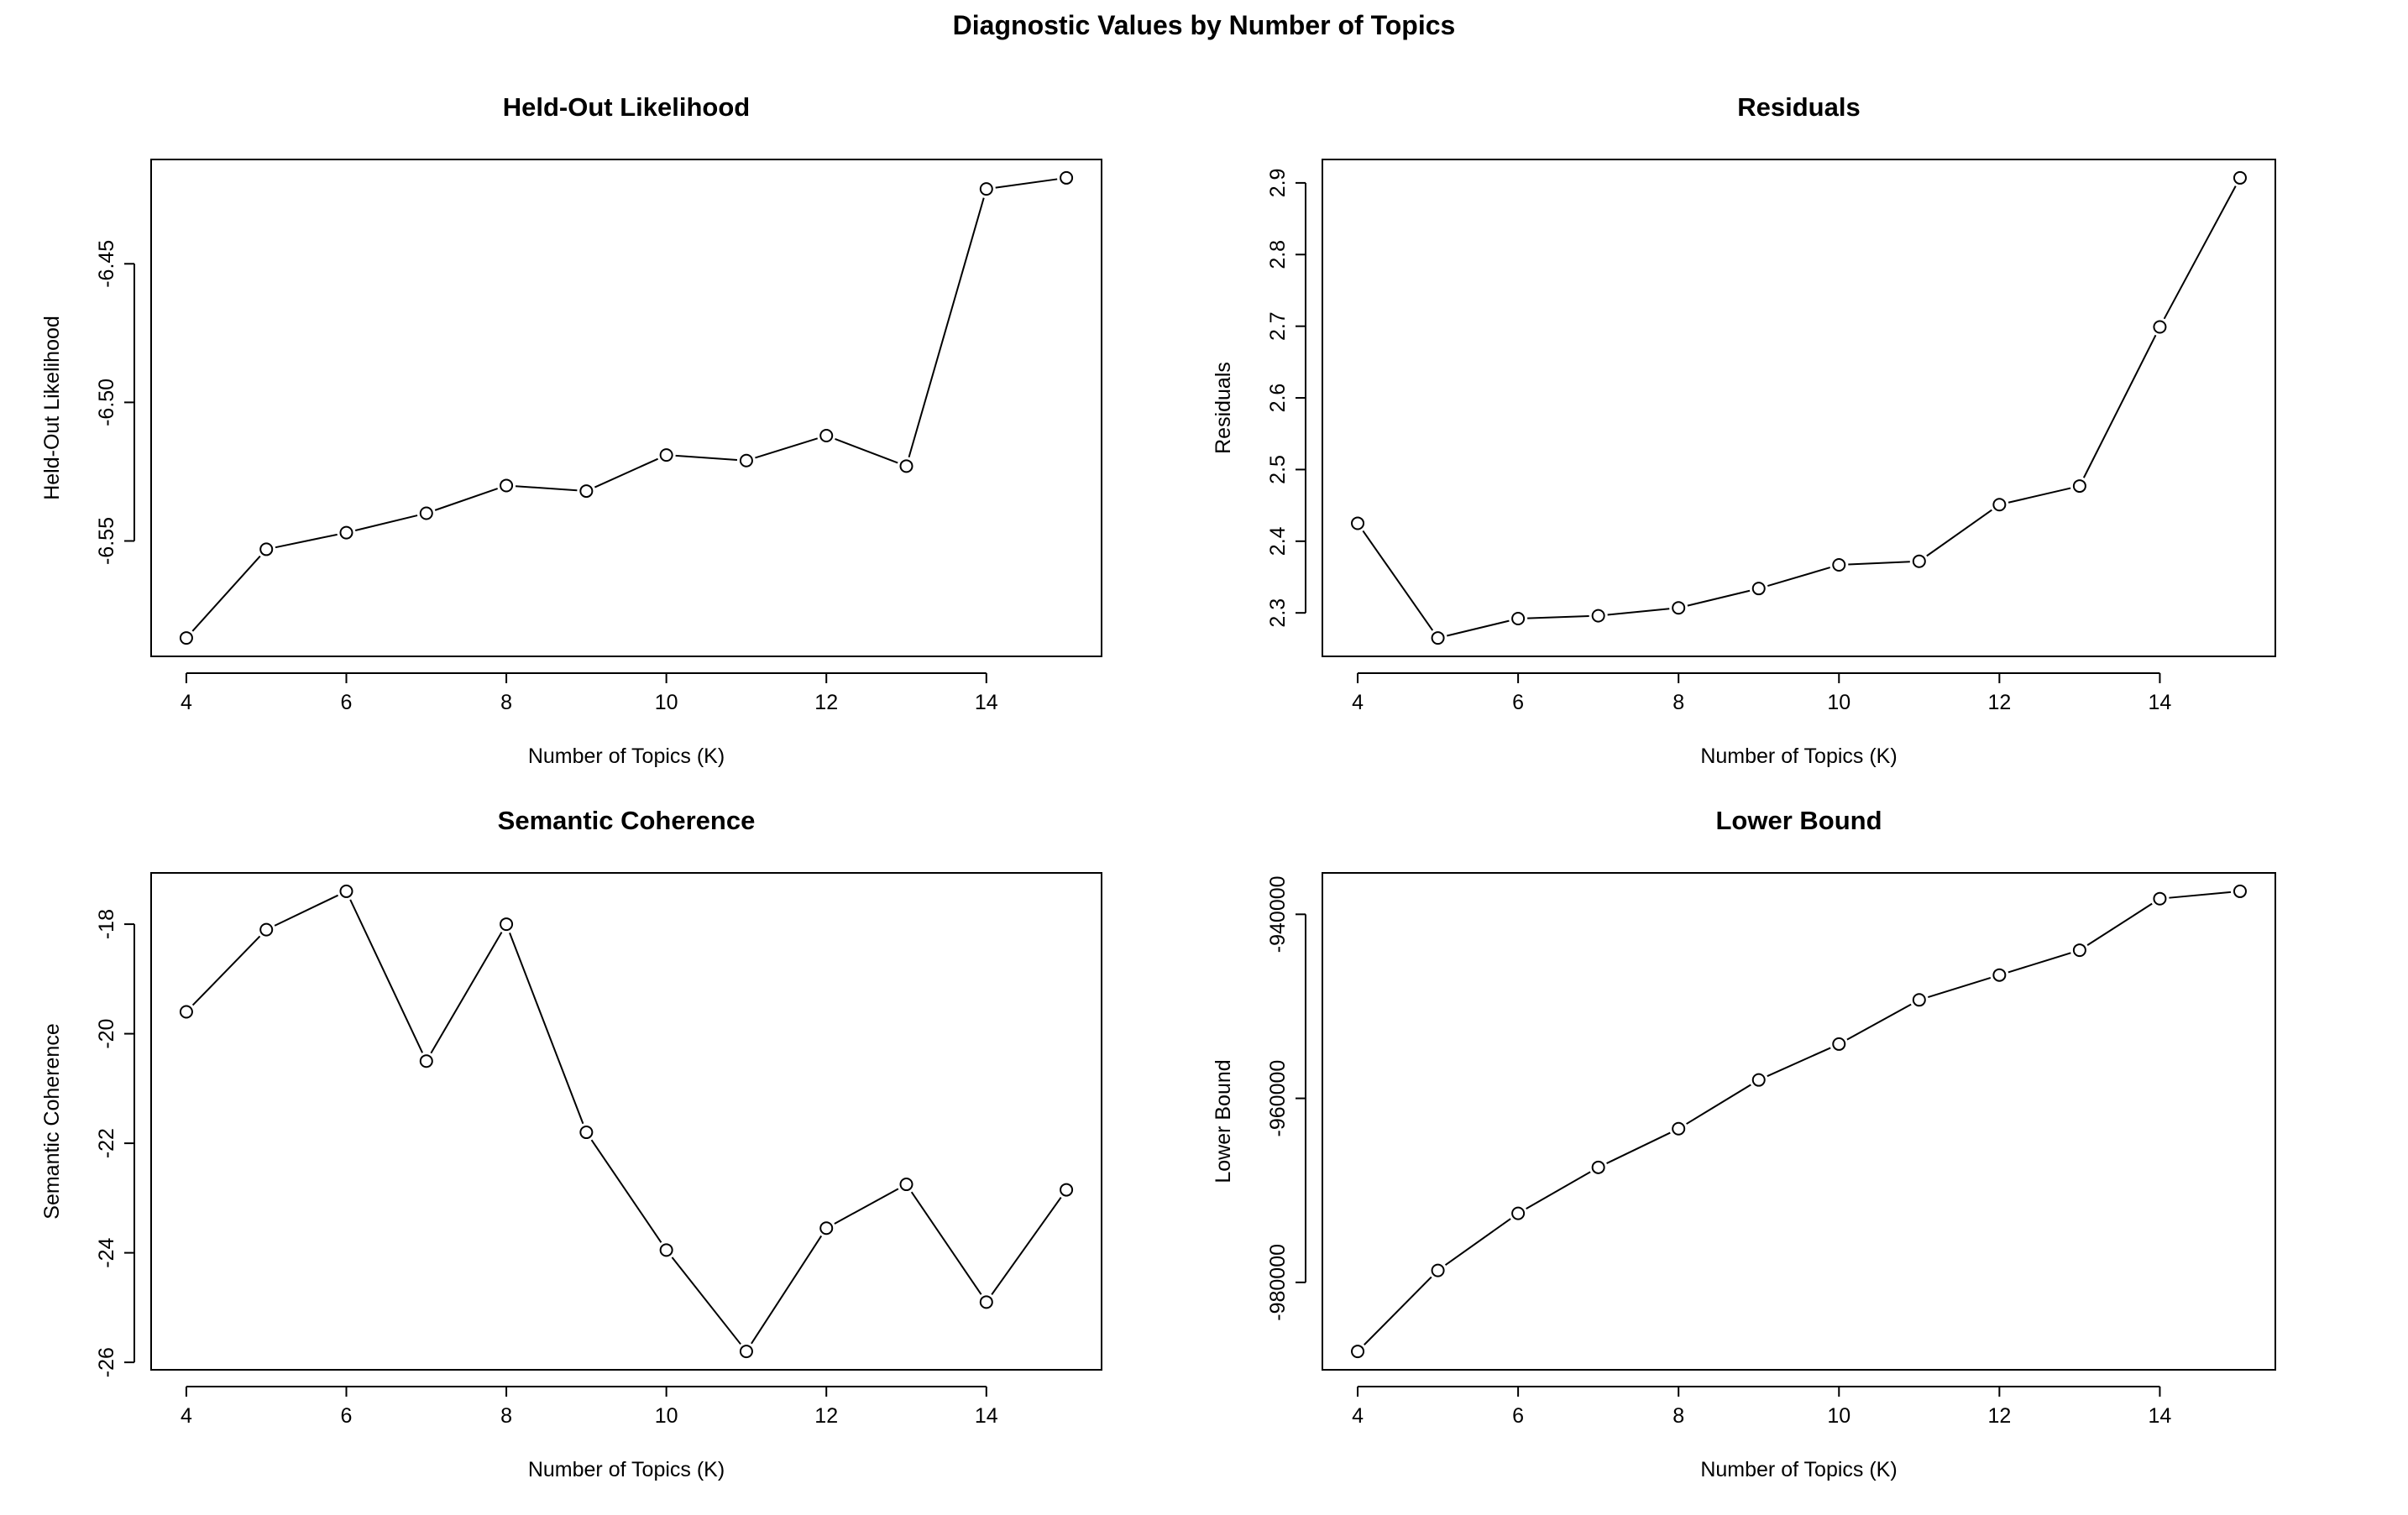 This screenshot has height=1515, width=2408. Describe the element at coordinates (826, 702) in the screenshot. I see `held-out-likelihood-x-tick-label: 12` at that location.